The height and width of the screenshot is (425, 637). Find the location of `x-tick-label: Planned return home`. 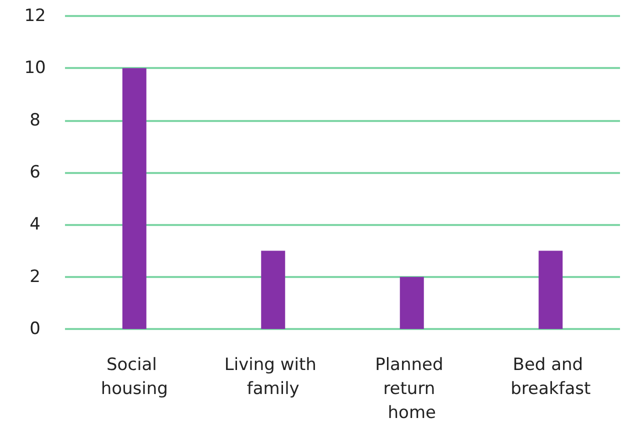

x-tick-label: Planned return home is located at coordinates (412, 389).